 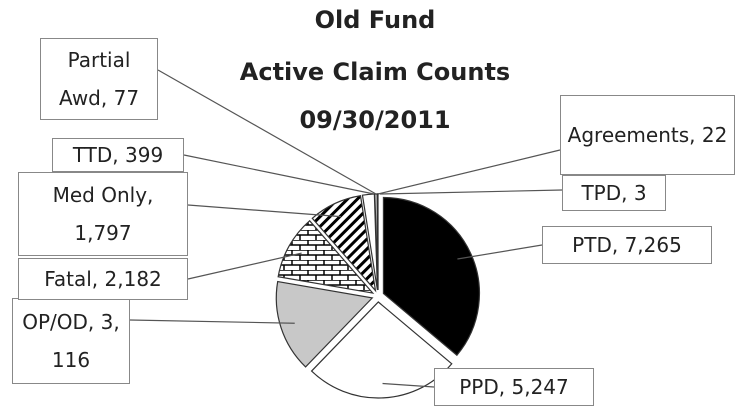 I want to click on data-label: PTD, 7,265, so click(x=627, y=245).